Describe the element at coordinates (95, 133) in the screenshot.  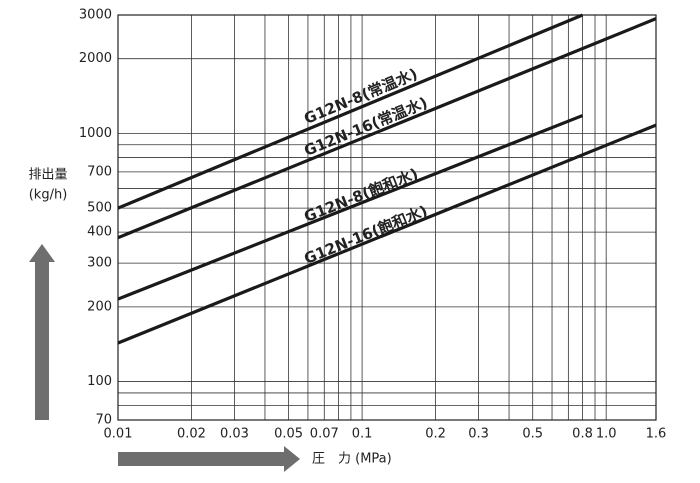
I see `y-tick-label: 1000` at that location.